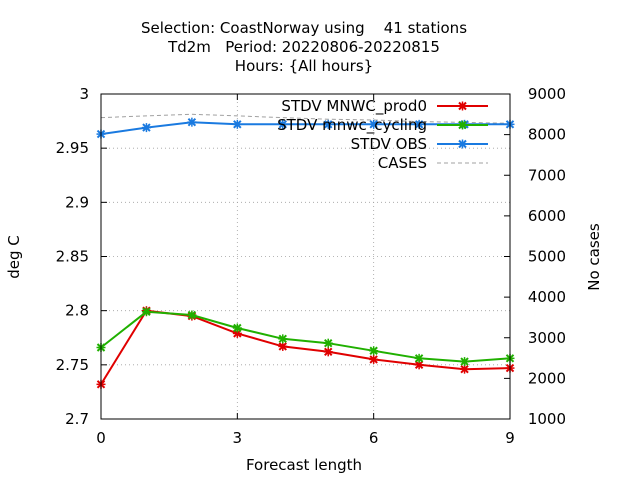  What do you see at coordinates (72, 257) in the screenshot?
I see `y-tick-label: 2.85` at bounding box center [72, 257].